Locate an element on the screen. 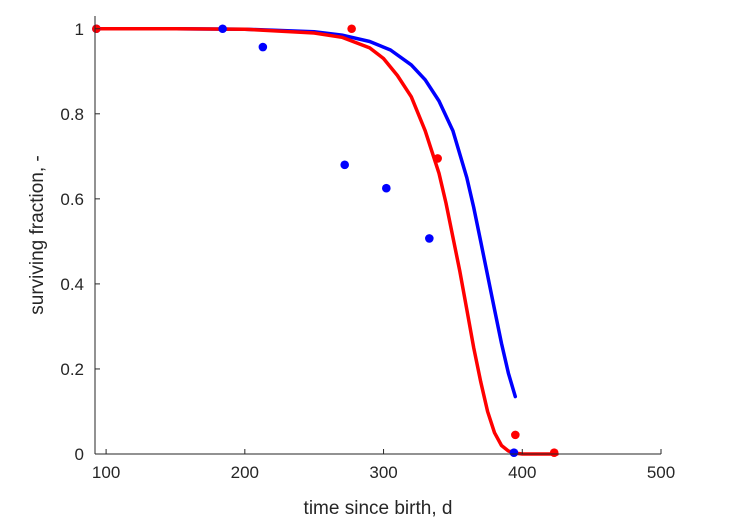  x-axis-label: time since birth, d is located at coordinates (378, 508).